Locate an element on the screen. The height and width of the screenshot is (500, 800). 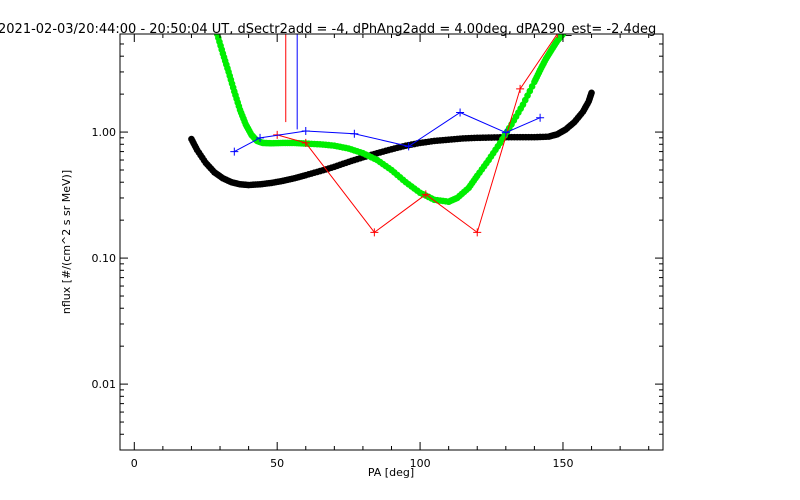
series-3-line is located at coordinates (387, 132).